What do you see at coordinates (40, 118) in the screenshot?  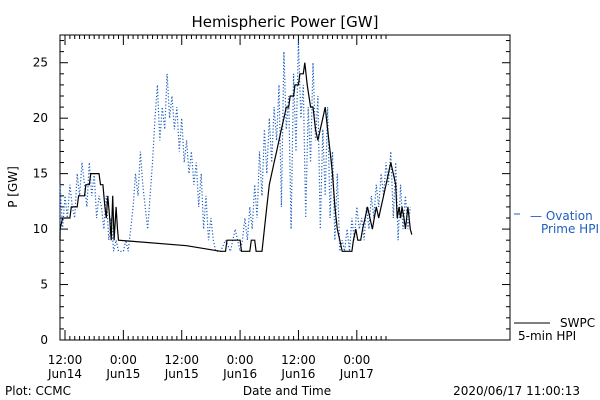 I see `y-tick-label: 20` at bounding box center [40, 118].